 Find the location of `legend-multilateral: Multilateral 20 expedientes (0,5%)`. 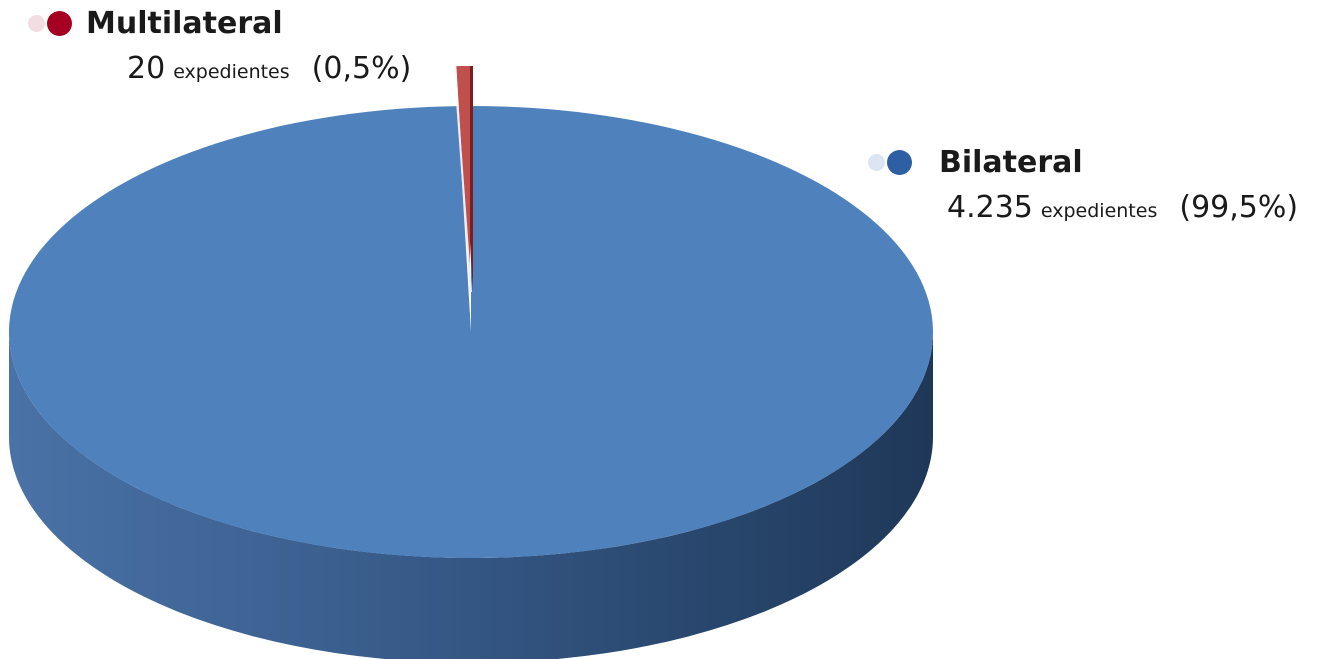

legend-multilateral: Multilateral 20 expedientes (0,5%) is located at coordinates (219, 46).